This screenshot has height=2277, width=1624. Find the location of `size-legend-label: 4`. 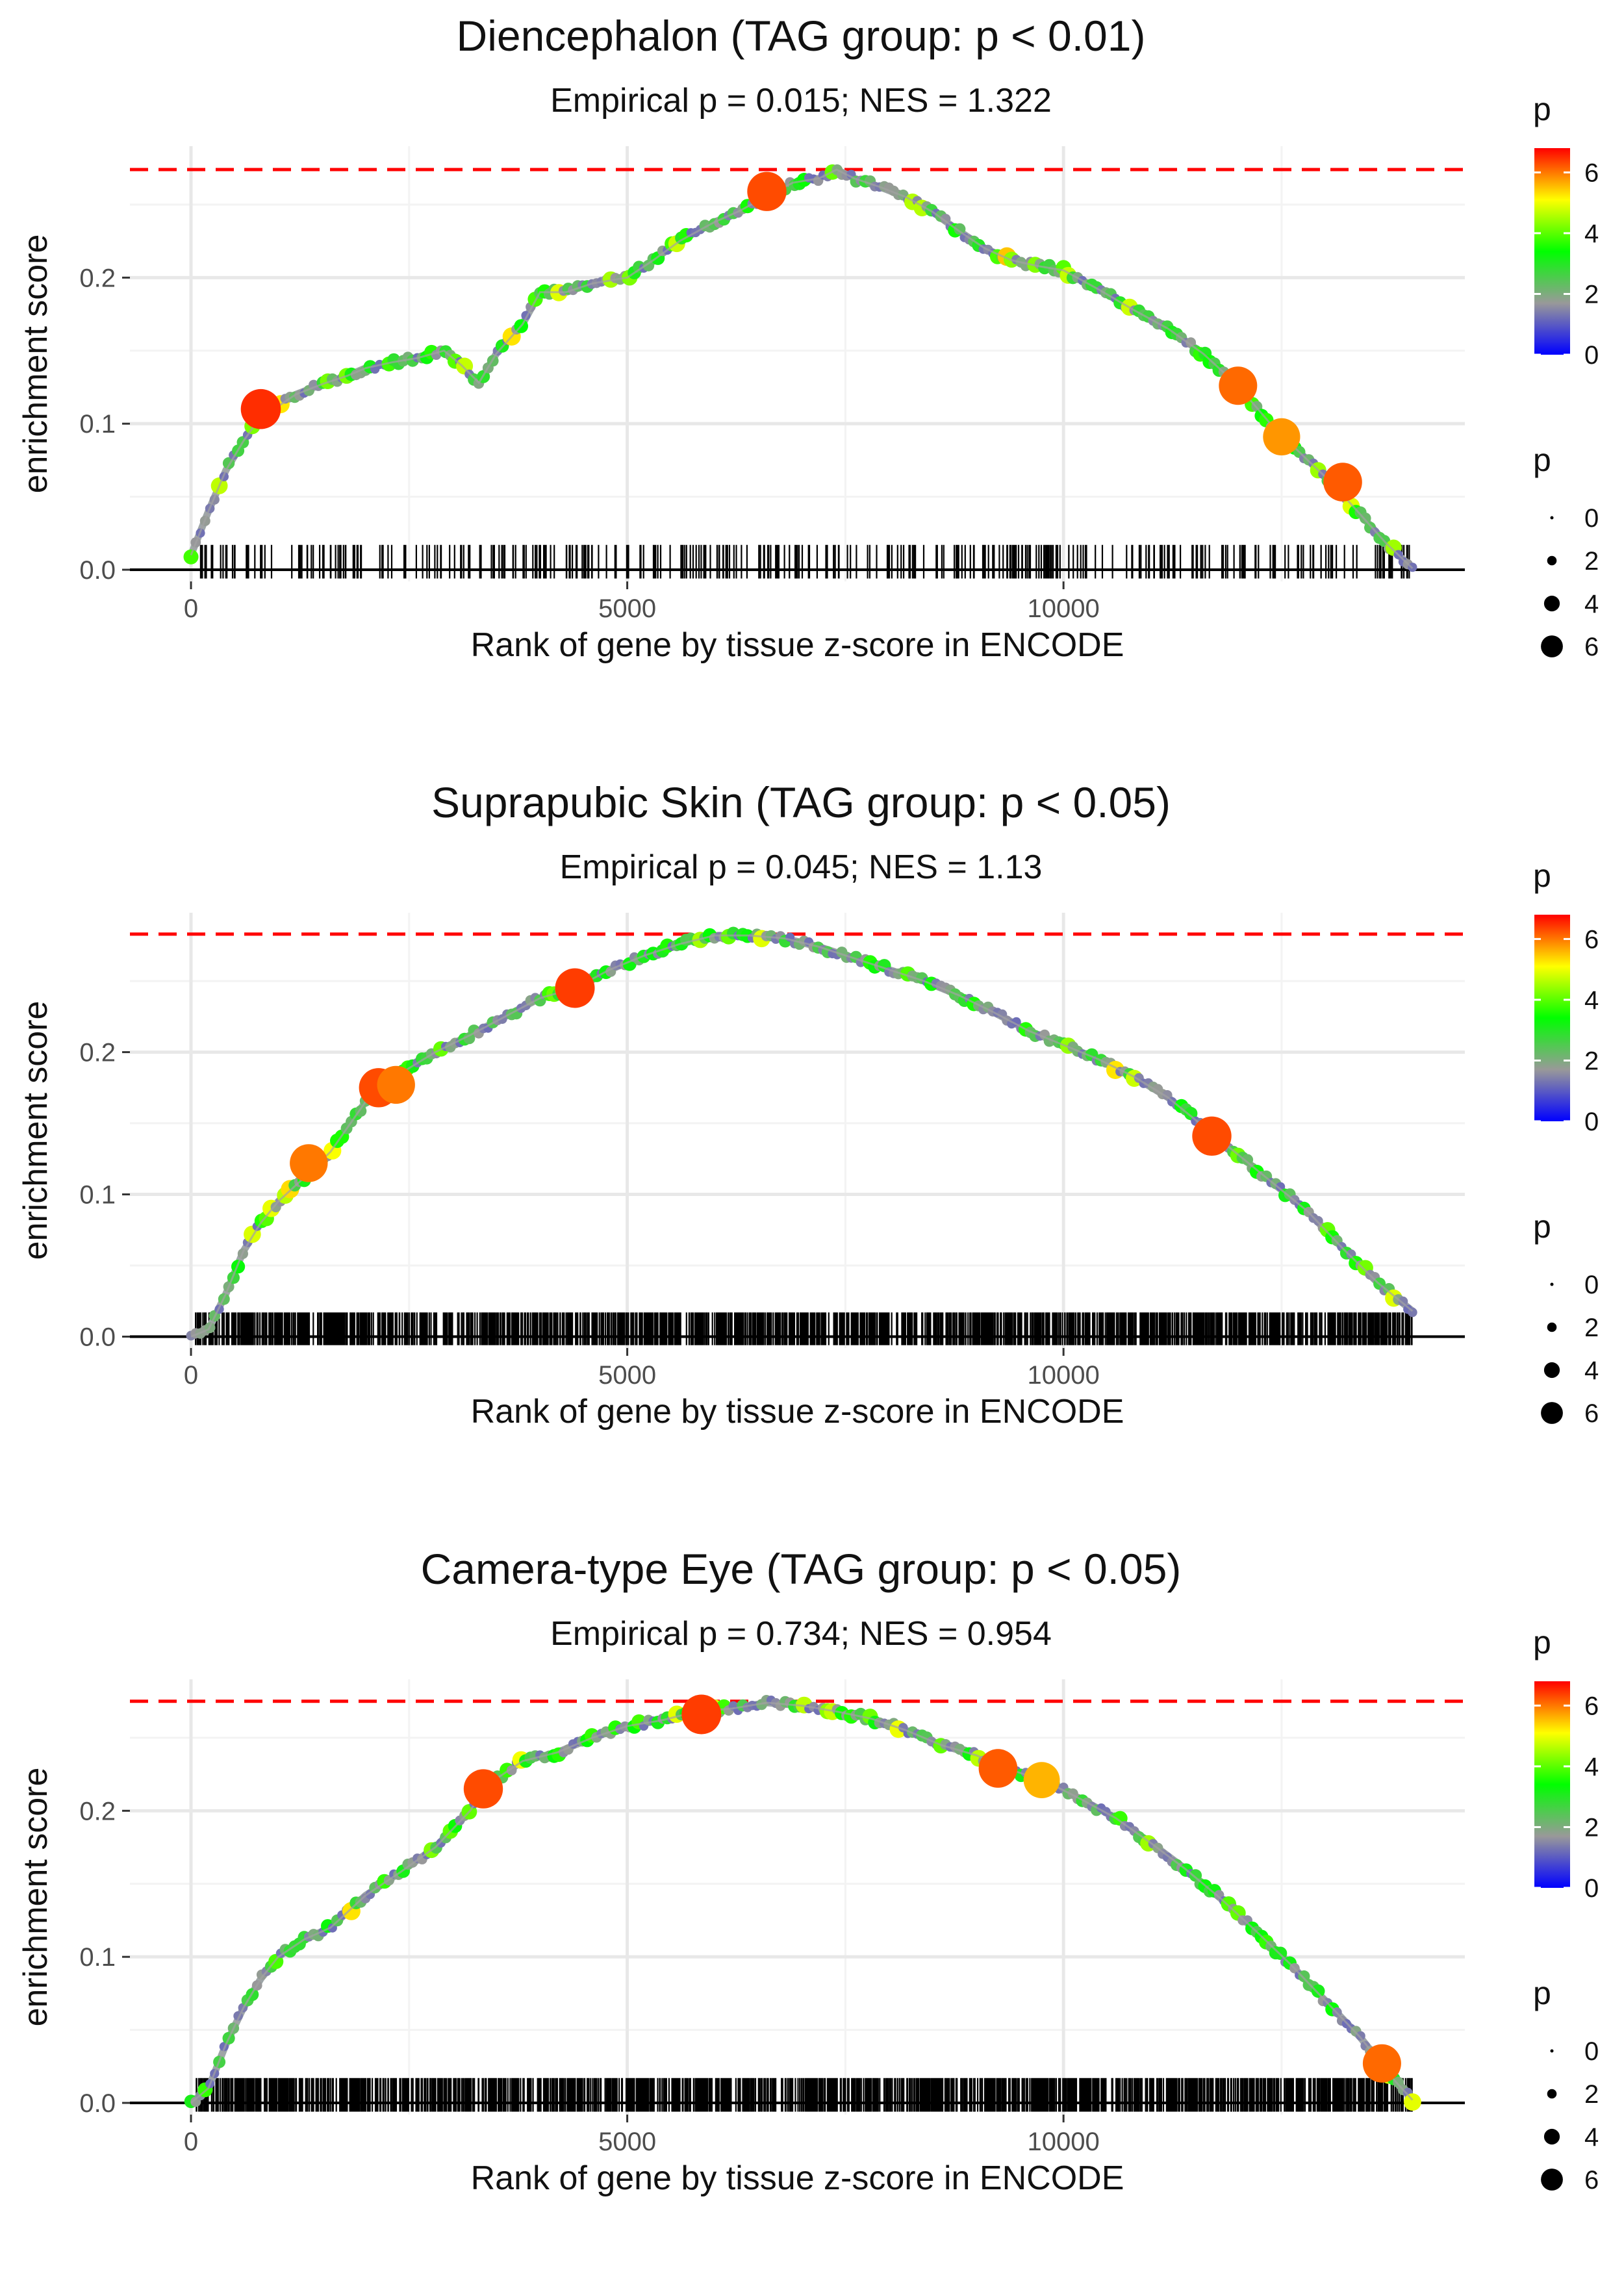

size-legend-label: 4 is located at coordinates (1591, 2138).